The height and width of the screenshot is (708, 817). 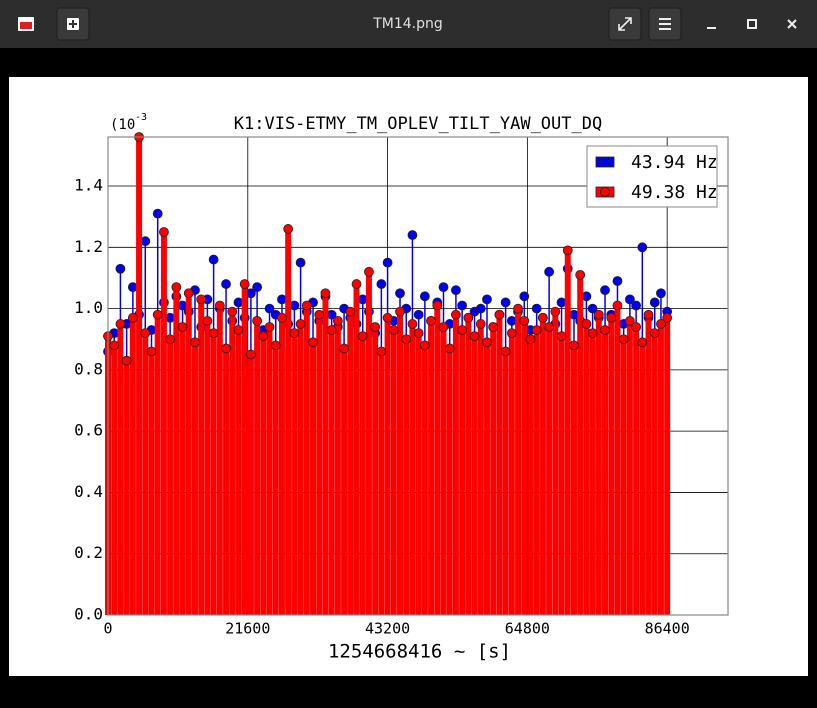 I want to click on fullscreen-button, so click(x=625, y=24).